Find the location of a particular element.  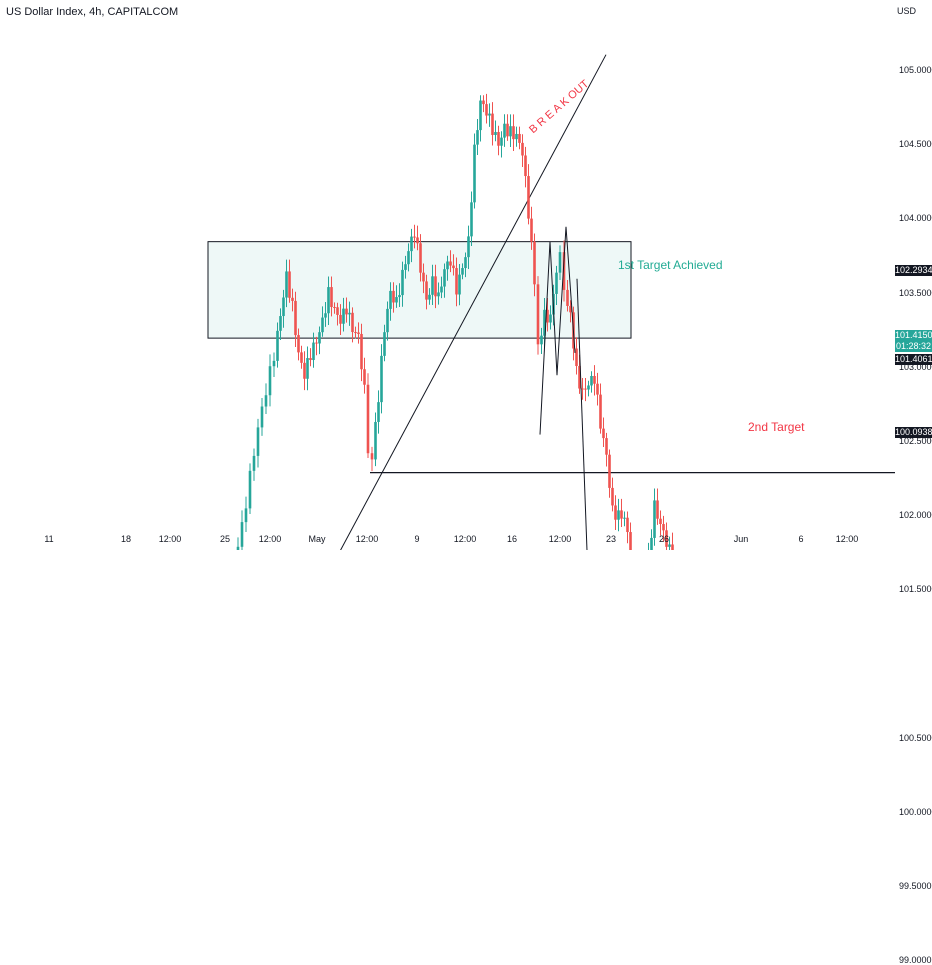

y-tick-label: 102.5000 is located at coordinates (915, 441).